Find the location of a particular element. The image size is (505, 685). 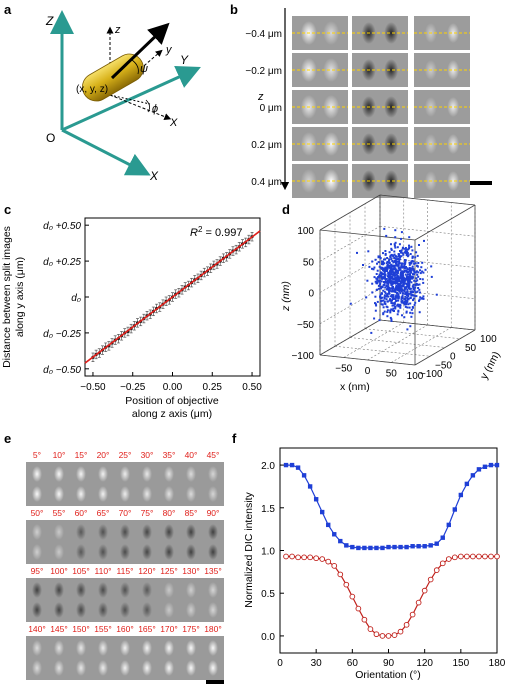

label-psi: ψ is located at coordinates (144, 69).